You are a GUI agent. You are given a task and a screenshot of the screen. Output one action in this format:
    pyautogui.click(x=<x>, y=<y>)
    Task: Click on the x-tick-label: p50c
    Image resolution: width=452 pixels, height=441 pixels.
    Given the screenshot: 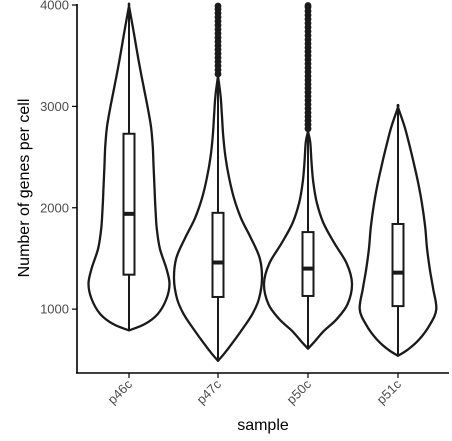 What is the action you would take?
    pyautogui.click(x=299, y=391)
    